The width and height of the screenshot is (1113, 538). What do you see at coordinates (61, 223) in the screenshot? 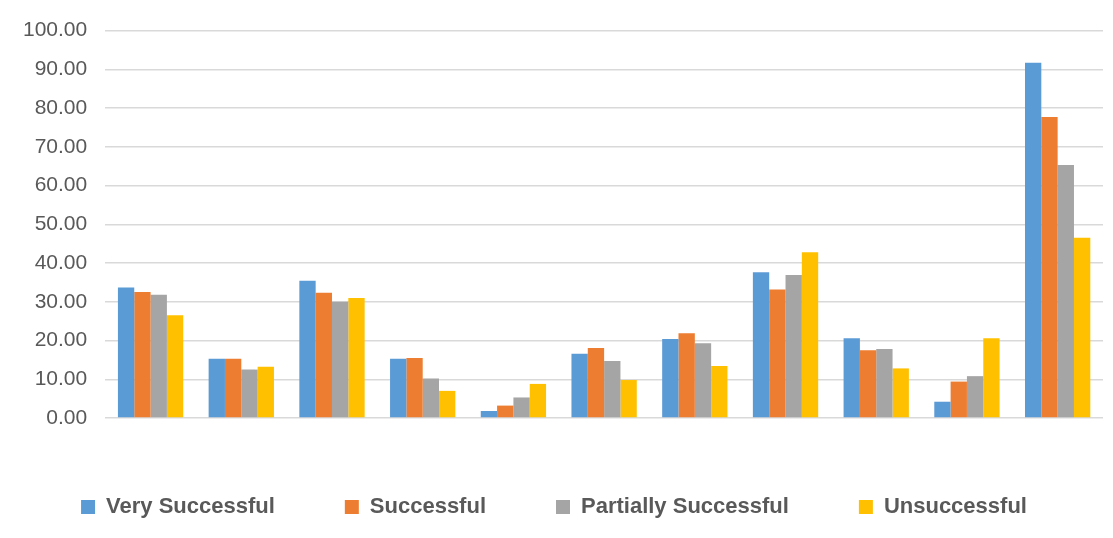
I see `y-tick-label: 50.00` at bounding box center [61, 223].